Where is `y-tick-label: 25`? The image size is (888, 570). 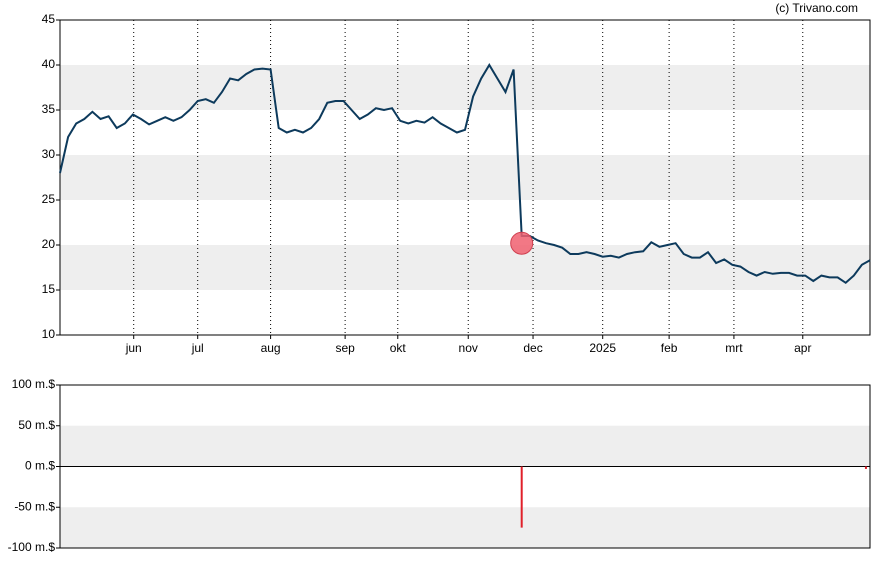 y-tick-label: 25 is located at coordinates (49, 199).